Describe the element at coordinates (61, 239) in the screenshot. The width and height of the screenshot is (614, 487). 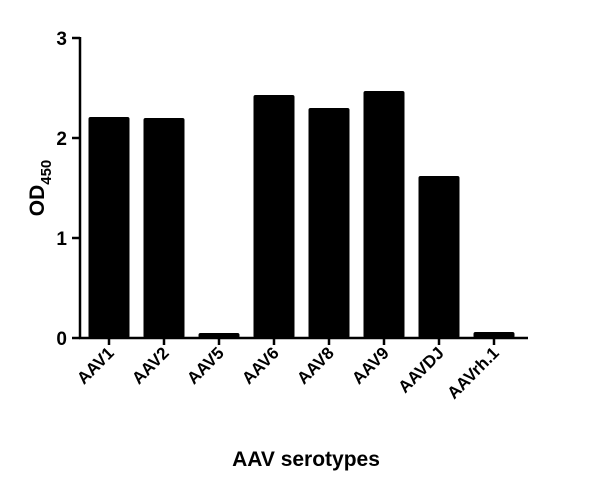
I see `y-tick-label: 1` at that location.